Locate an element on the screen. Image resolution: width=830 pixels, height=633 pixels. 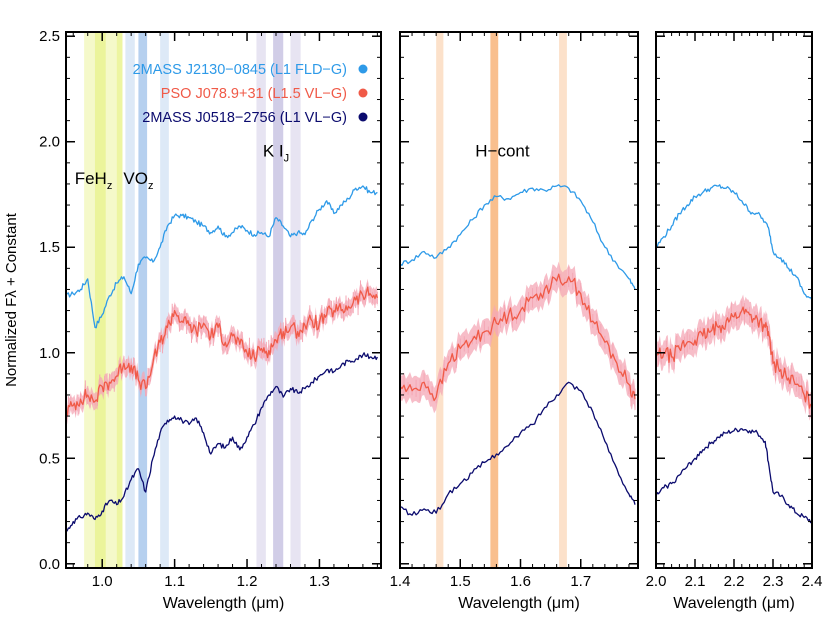
x-tick-label: 1.3 is located at coordinates (319, 581).